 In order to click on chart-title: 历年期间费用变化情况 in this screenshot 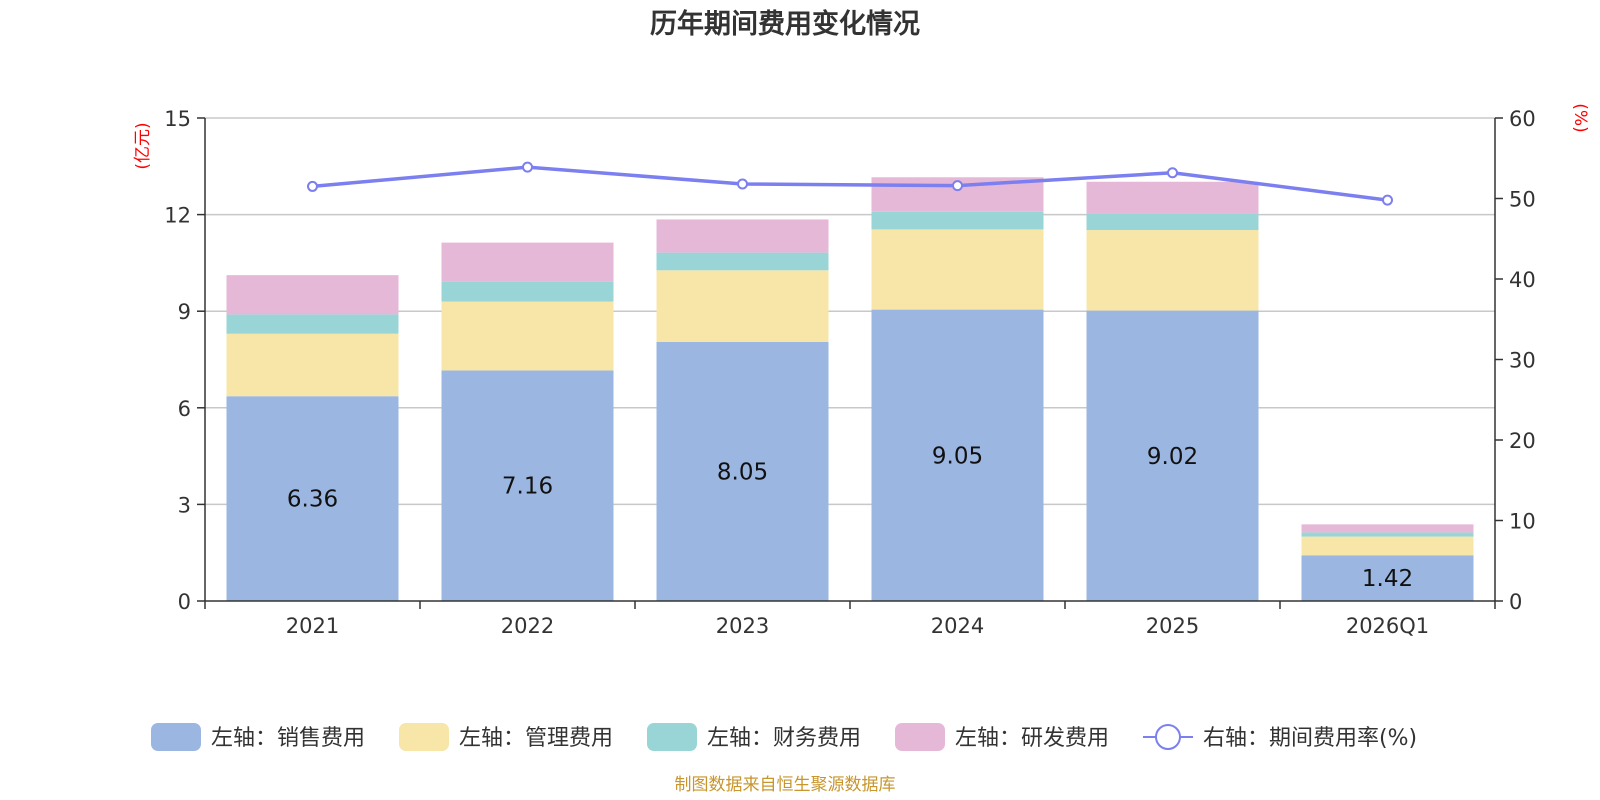, I will do `click(785, 24)`.